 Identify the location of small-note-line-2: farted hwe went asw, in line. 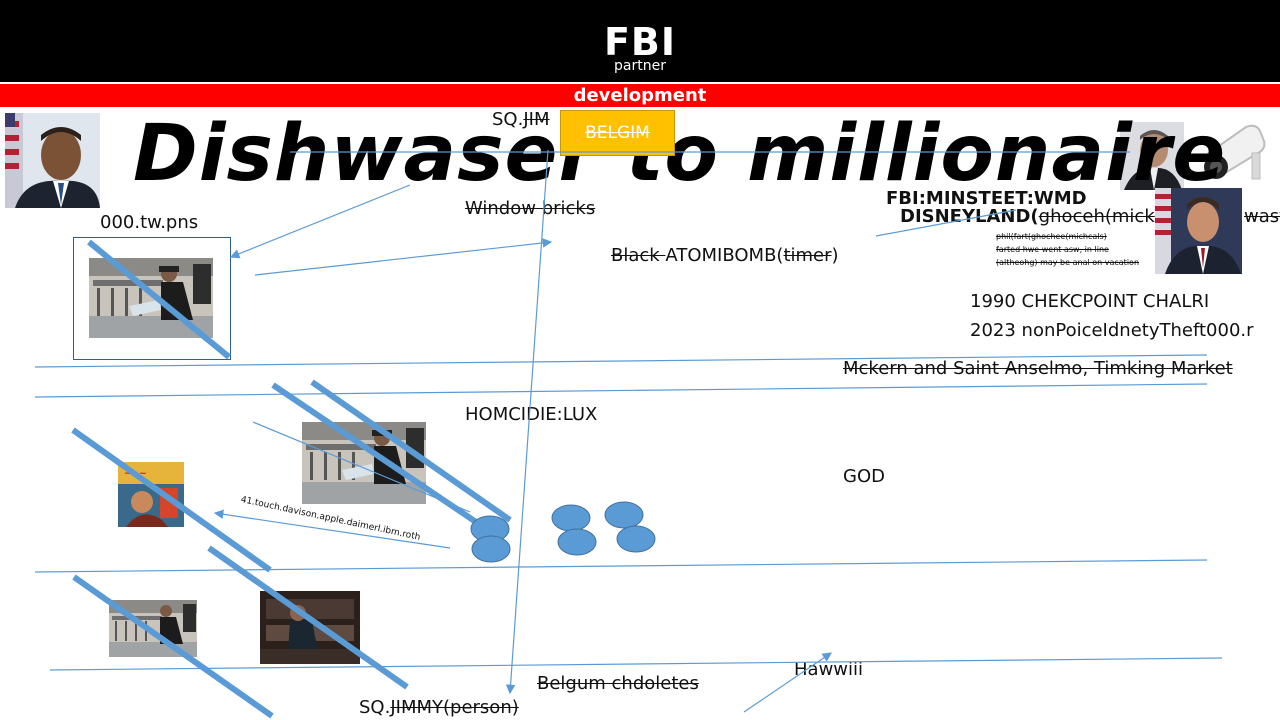
(1052, 249).